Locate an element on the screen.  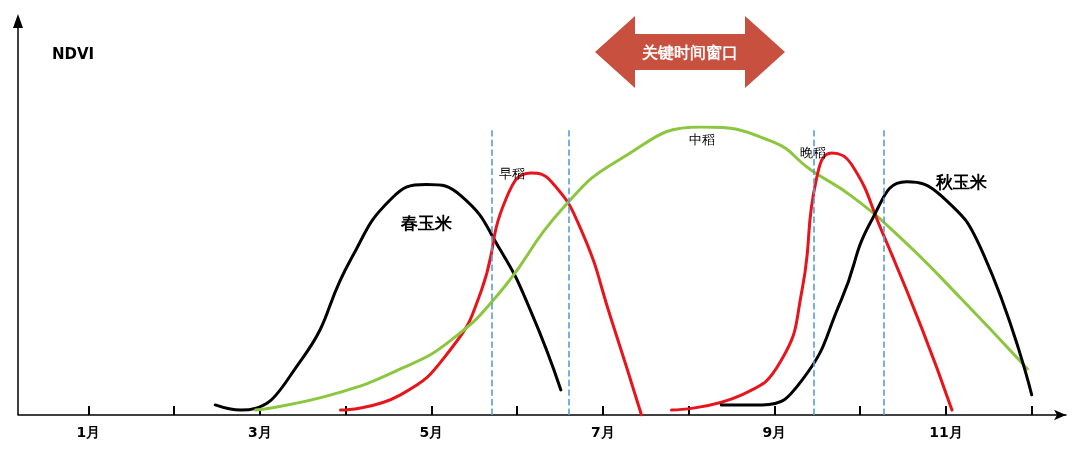
series-label: 中稻 is located at coordinates (701, 139).